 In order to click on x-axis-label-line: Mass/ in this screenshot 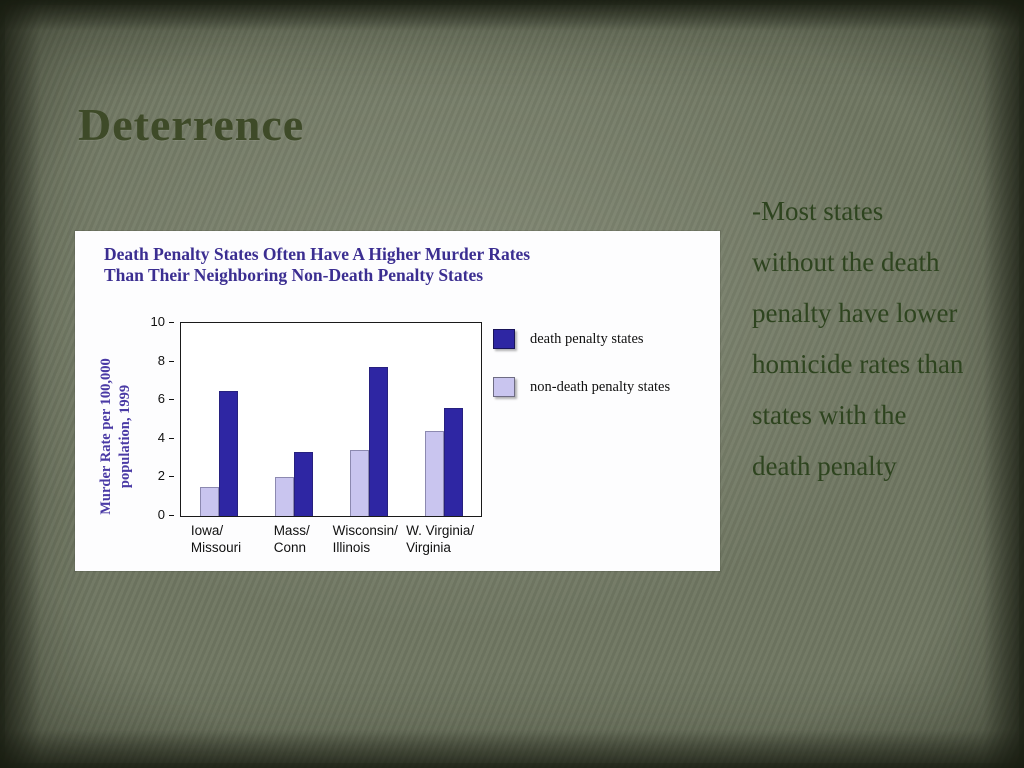, I will do `click(291, 530)`.